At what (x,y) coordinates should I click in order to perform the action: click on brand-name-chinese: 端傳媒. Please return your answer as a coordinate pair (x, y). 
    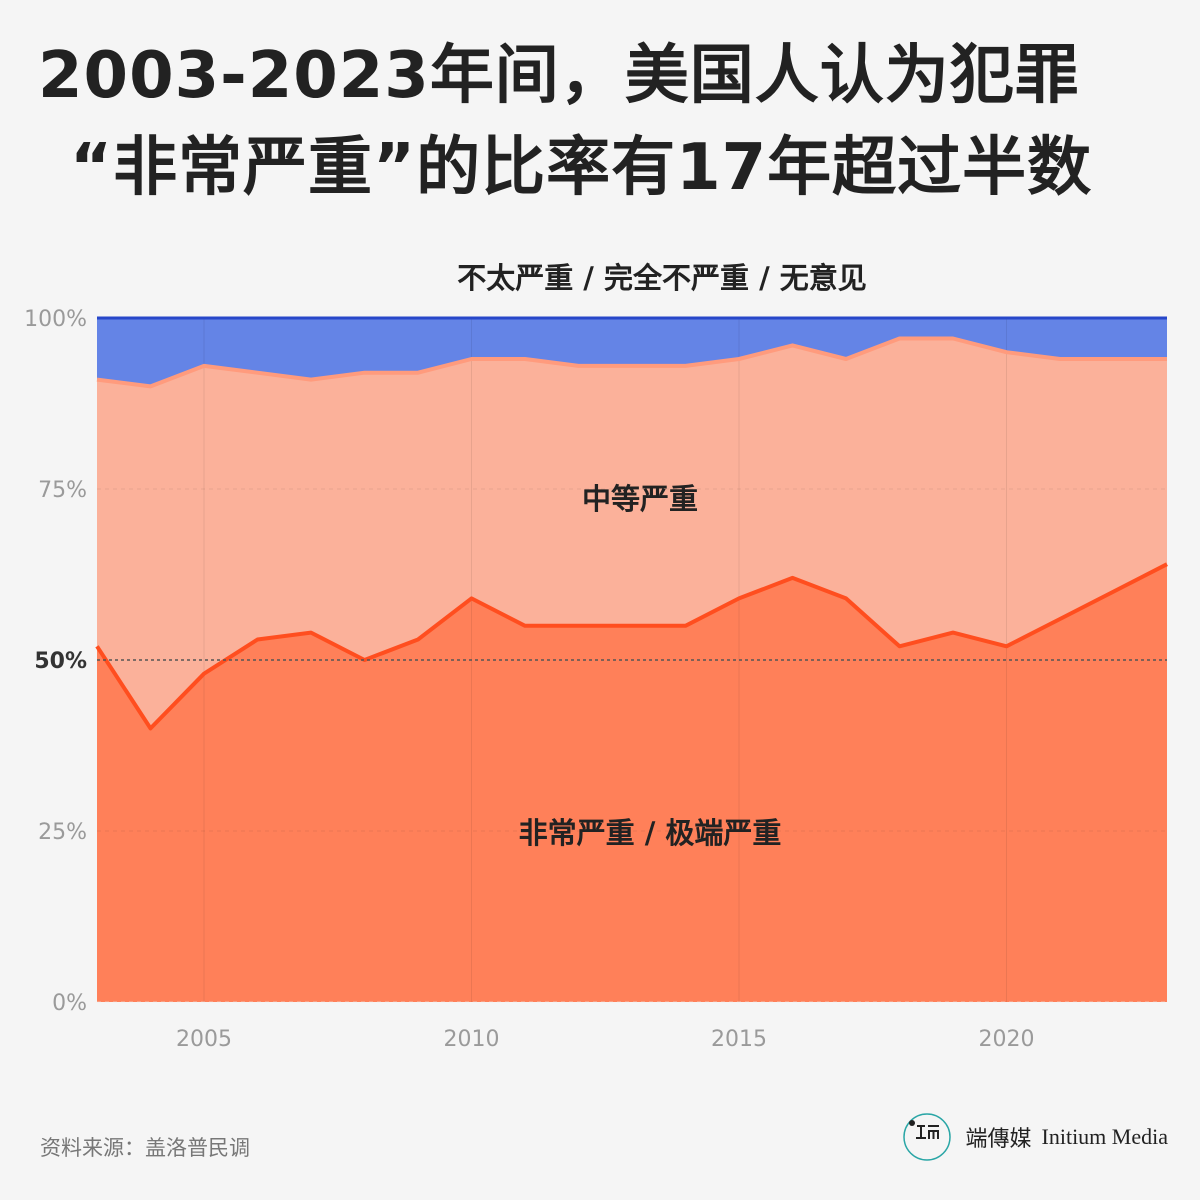
    Looking at the image, I should click on (998, 1139).